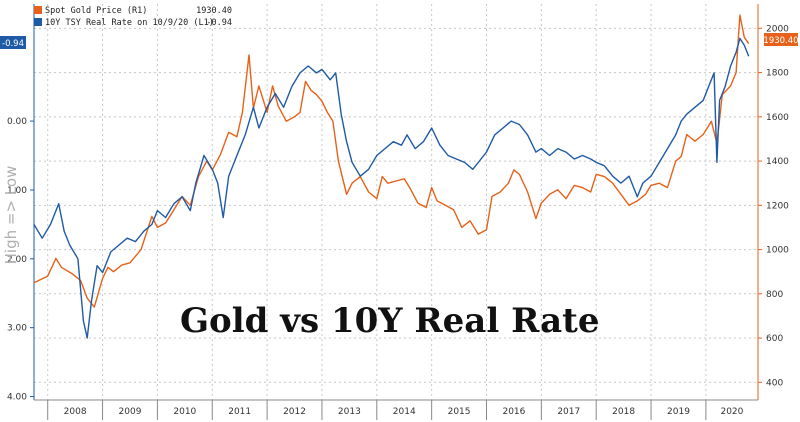 This screenshot has width=800, height=422. What do you see at coordinates (75, 412) in the screenshot?
I see `x-tick-label: 2008` at bounding box center [75, 412].